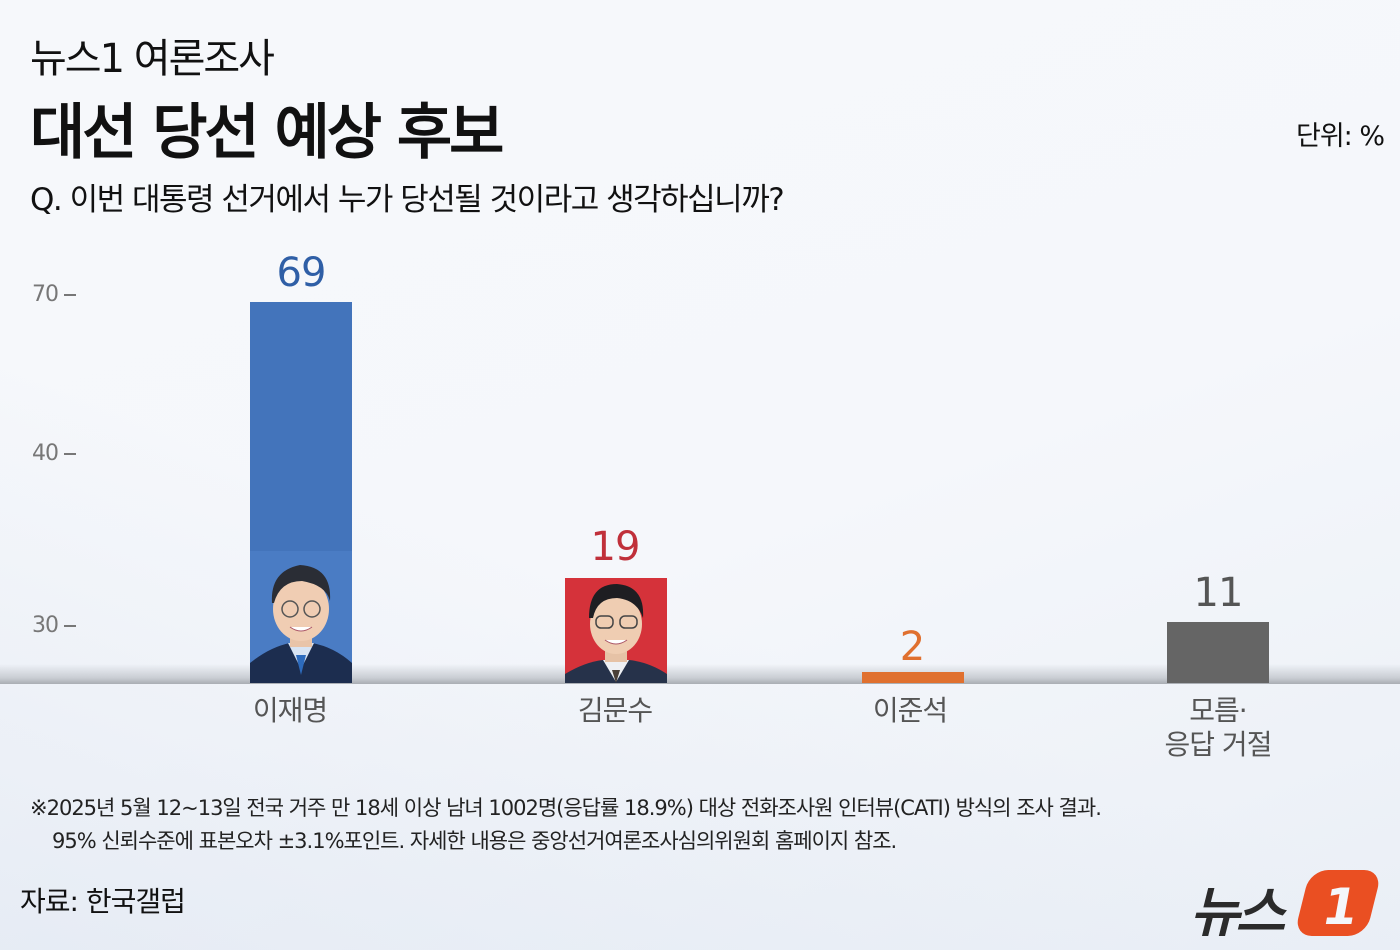 This screenshot has width=1400, height=950. Describe the element at coordinates (1218, 744) in the screenshot. I see `category-label-line2: 응답 거절` at that location.